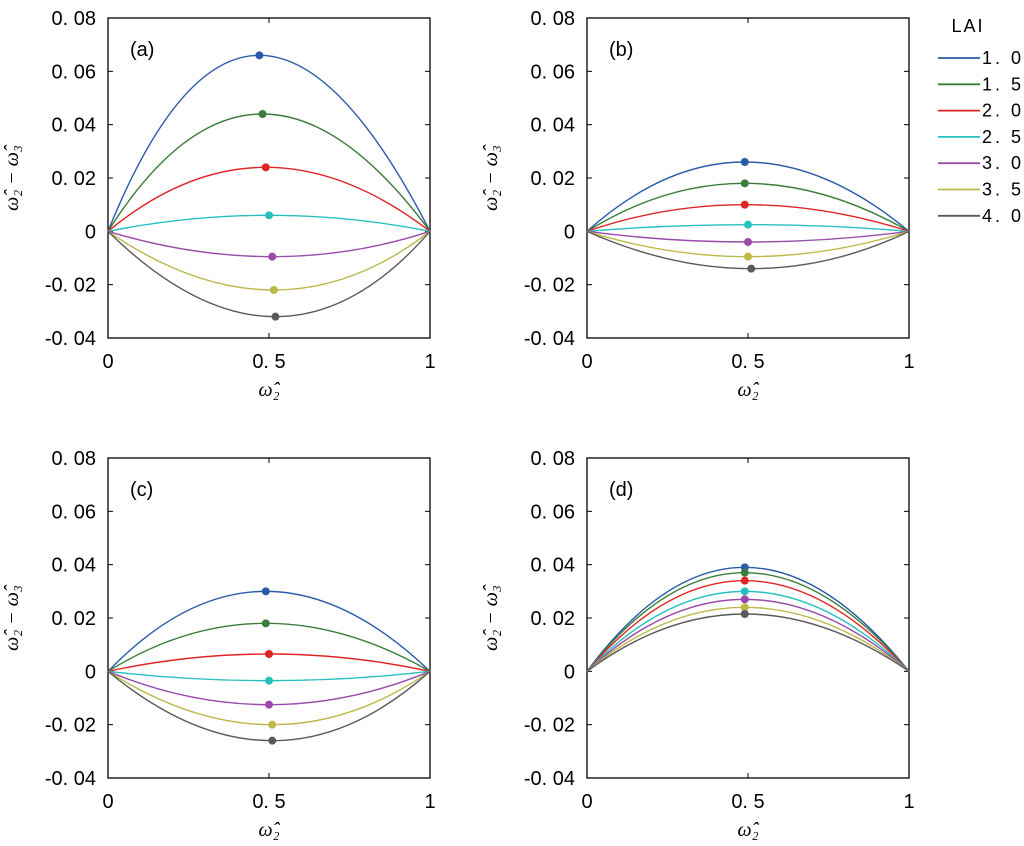 The height and width of the screenshot is (846, 1024). I want to click on legend: LAI 1. 0 1. 5 2. 0 2. 5 3. 0 3. 5 4. 0, so click(981, 121).